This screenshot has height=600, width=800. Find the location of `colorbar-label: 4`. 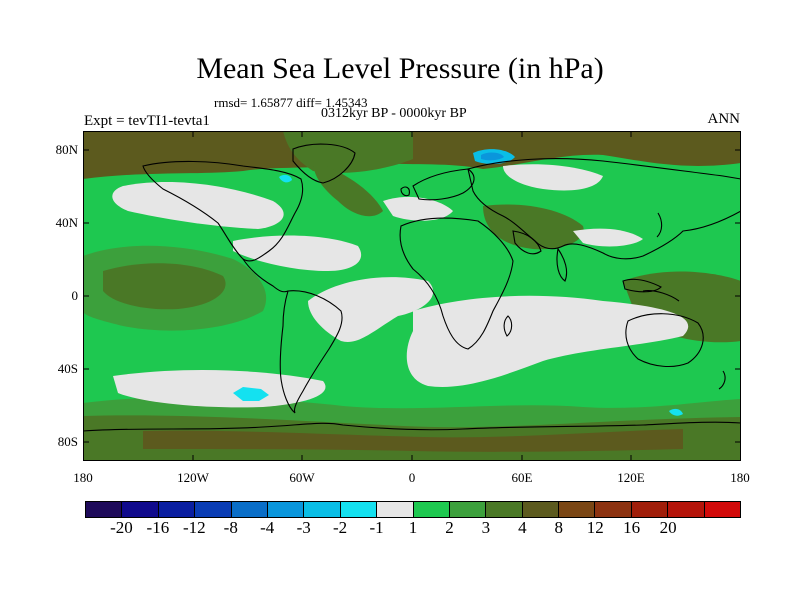

colorbar-label: 4 is located at coordinates (522, 527).